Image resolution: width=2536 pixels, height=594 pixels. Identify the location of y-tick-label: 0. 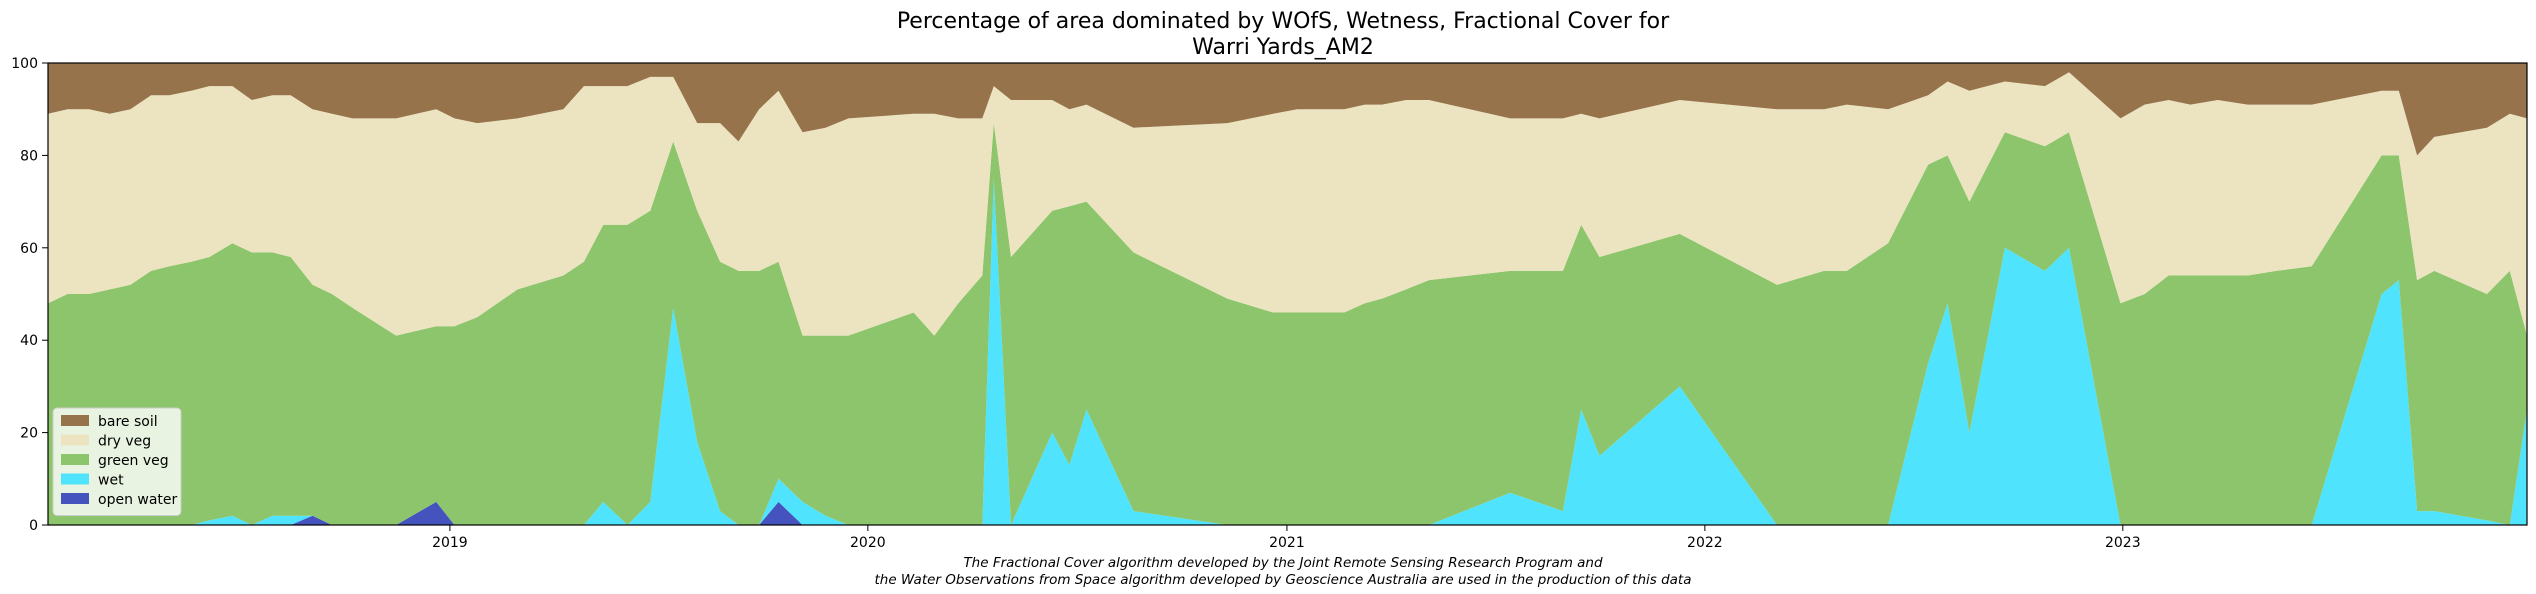
(33, 526).